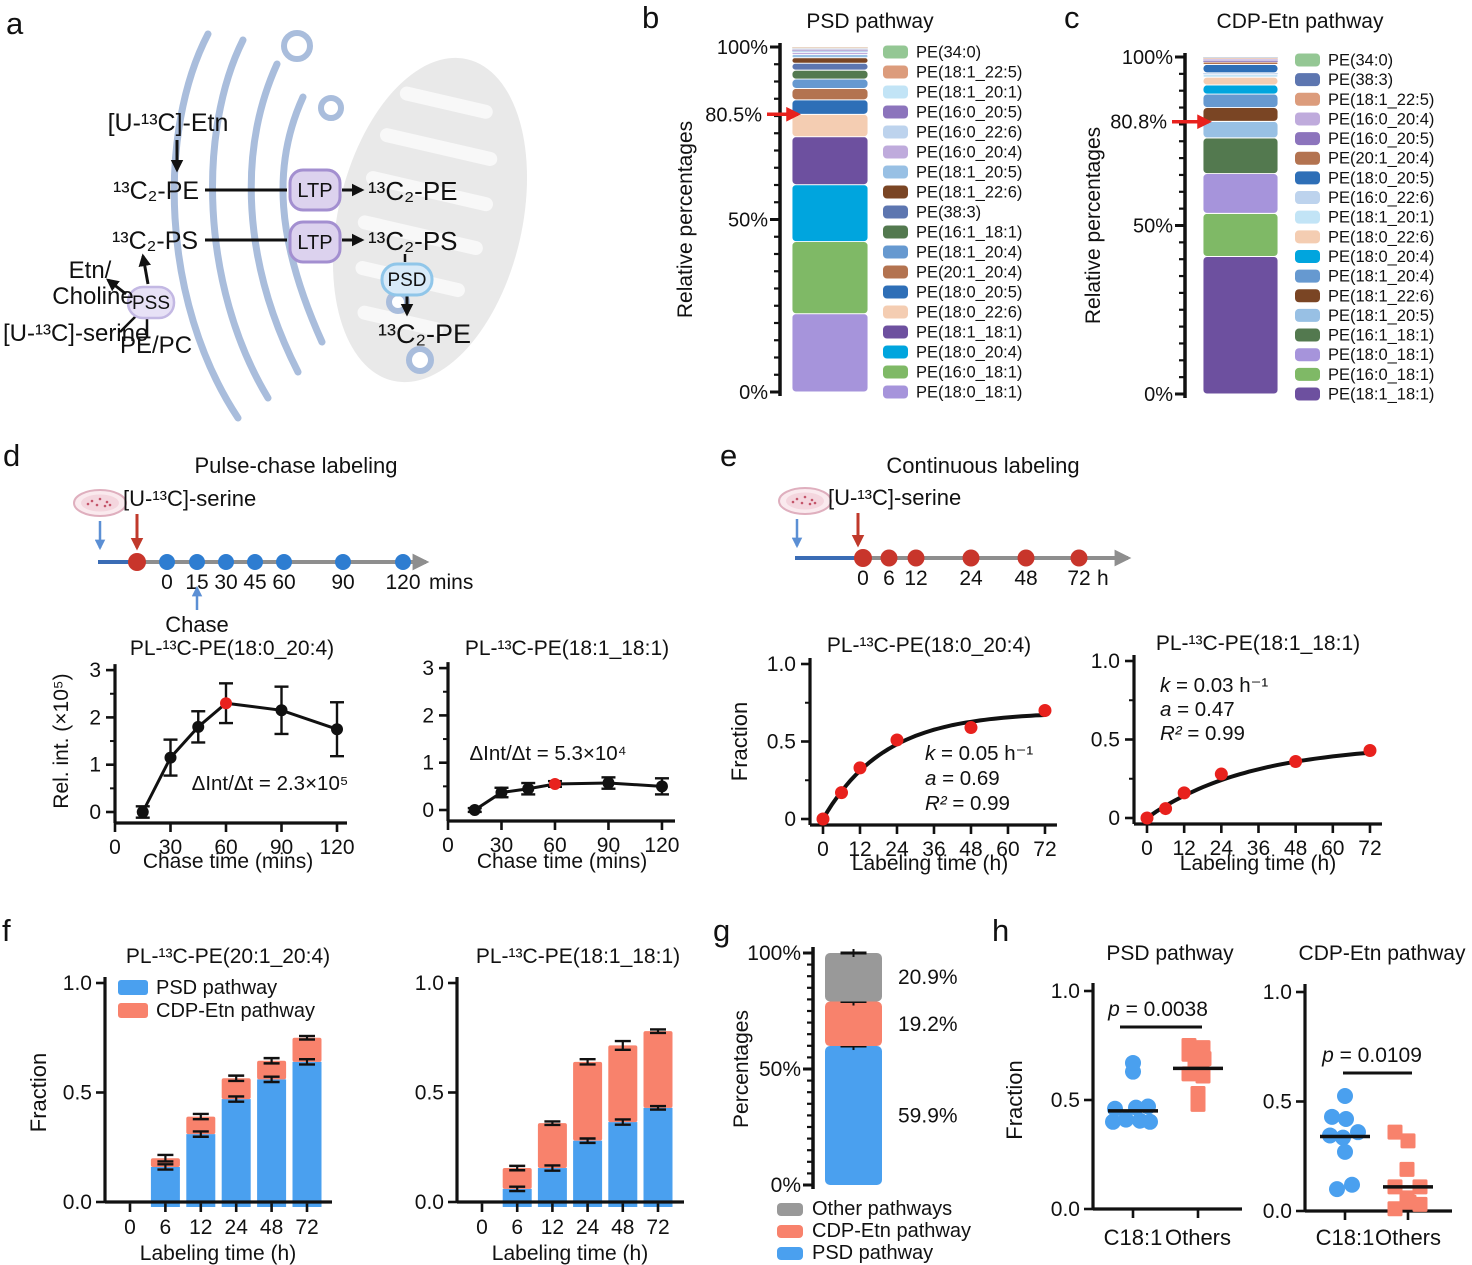  What do you see at coordinates (1381, 178) in the screenshot?
I see `legend-label: PE(18:0_20:5)` at bounding box center [1381, 178].